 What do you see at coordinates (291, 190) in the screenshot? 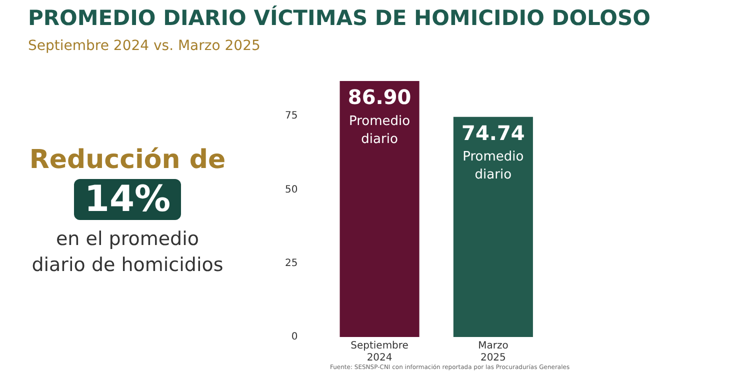
I see `y-tick-label: 50` at bounding box center [291, 190].